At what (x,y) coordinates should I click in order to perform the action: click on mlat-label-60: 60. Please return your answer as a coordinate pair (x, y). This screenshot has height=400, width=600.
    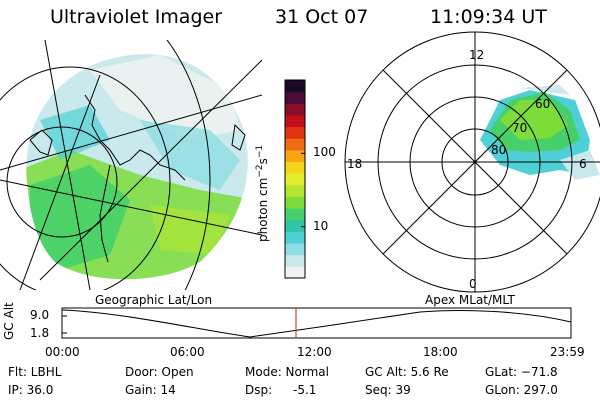
    Looking at the image, I should click on (543, 104).